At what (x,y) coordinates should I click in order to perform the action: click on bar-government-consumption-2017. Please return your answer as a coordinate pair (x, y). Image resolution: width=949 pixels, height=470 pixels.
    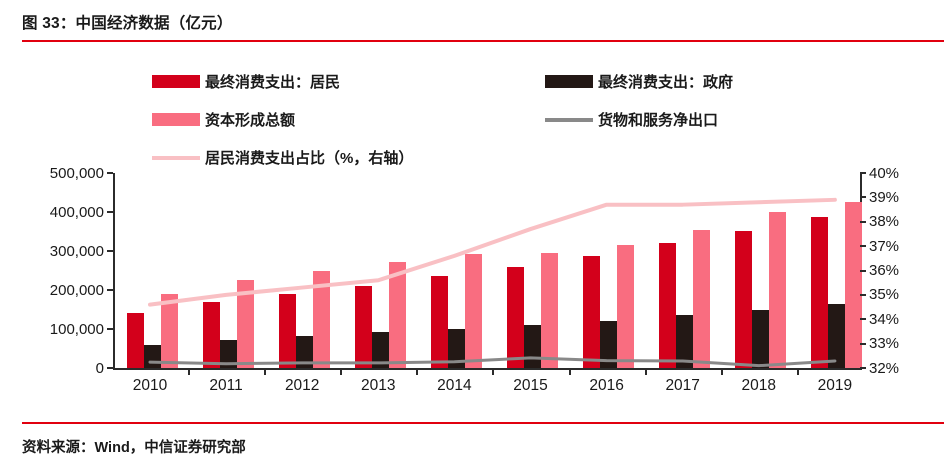
    Looking at the image, I should click on (685, 341).